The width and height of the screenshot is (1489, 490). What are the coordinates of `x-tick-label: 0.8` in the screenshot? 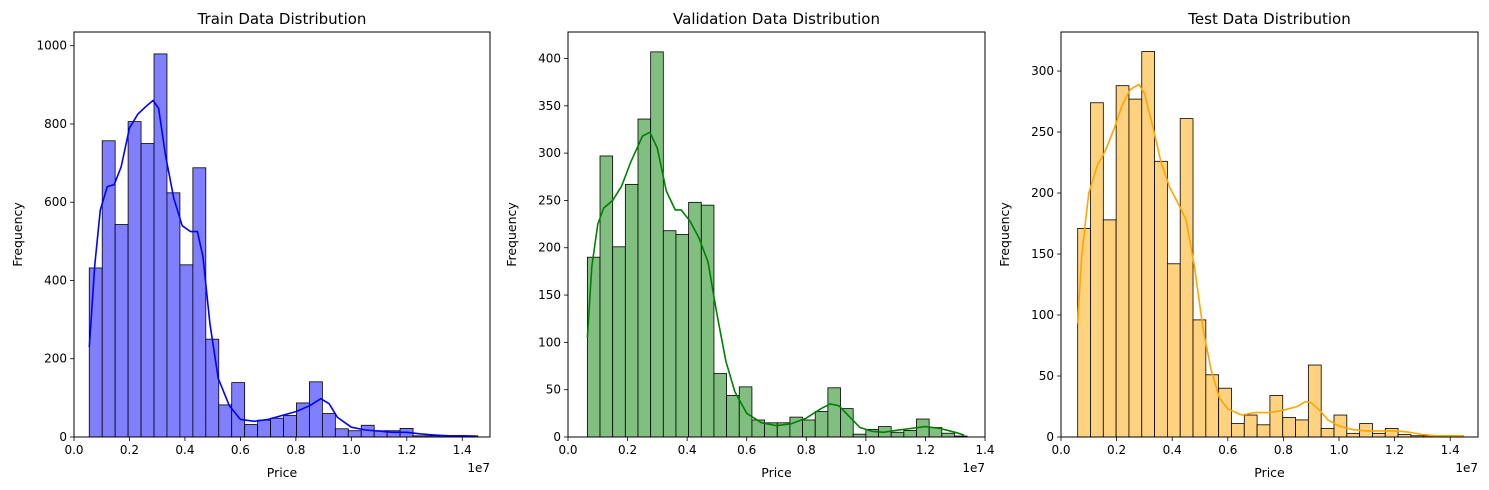 It's located at (806, 450).